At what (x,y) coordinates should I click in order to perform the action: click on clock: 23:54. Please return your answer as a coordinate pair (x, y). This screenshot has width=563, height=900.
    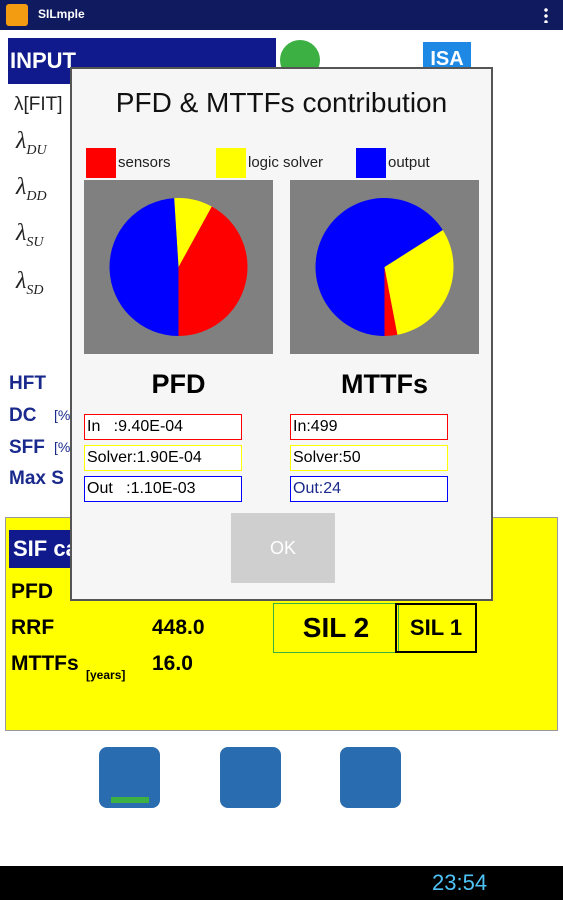
    Looking at the image, I should click on (460, 882).